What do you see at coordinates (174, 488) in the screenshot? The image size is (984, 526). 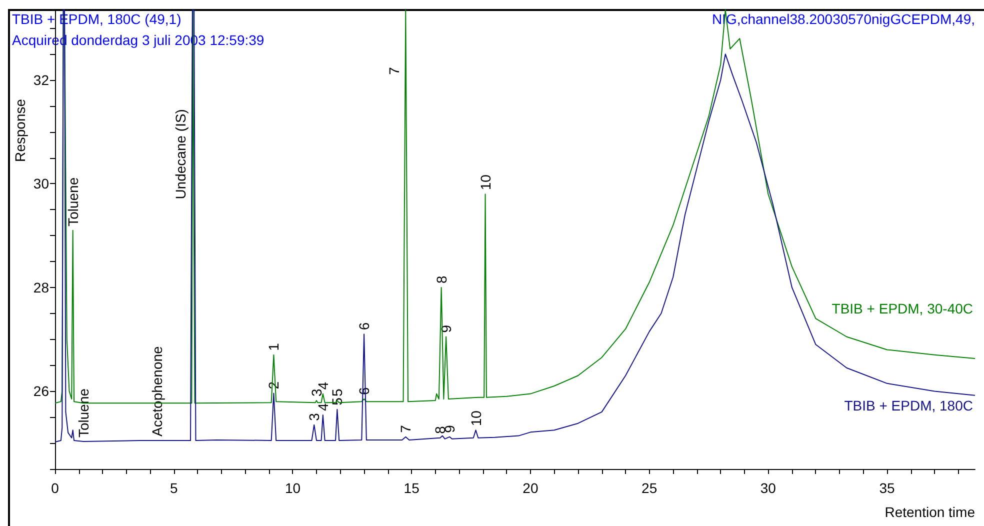 I see `x-tick-label: 5` at bounding box center [174, 488].